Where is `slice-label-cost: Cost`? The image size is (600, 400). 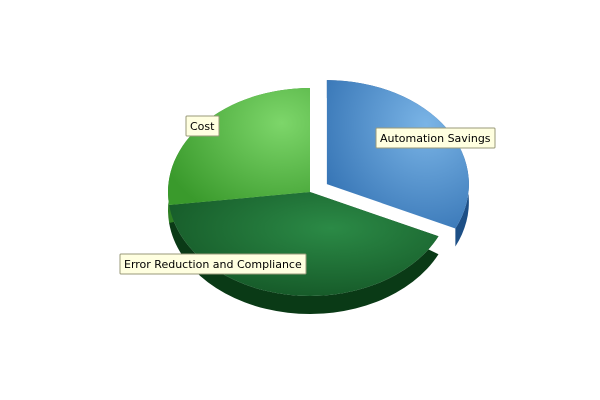
slice-label-cost: Cost is located at coordinates (202, 126).